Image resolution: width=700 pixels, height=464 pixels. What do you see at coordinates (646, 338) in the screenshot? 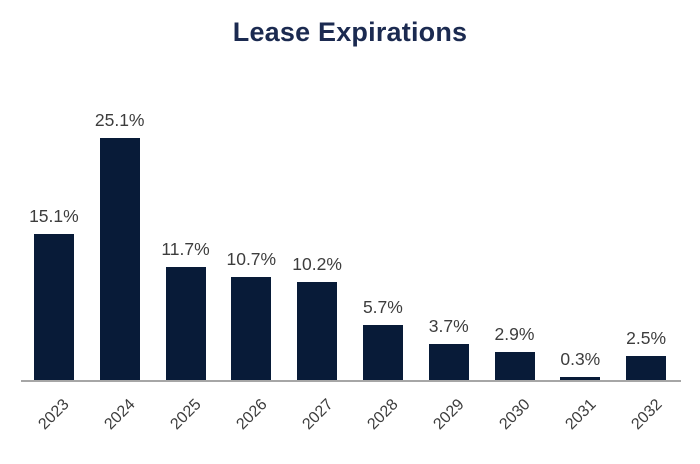
I see `value-label-2032: 2.5%` at bounding box center [646, 338].